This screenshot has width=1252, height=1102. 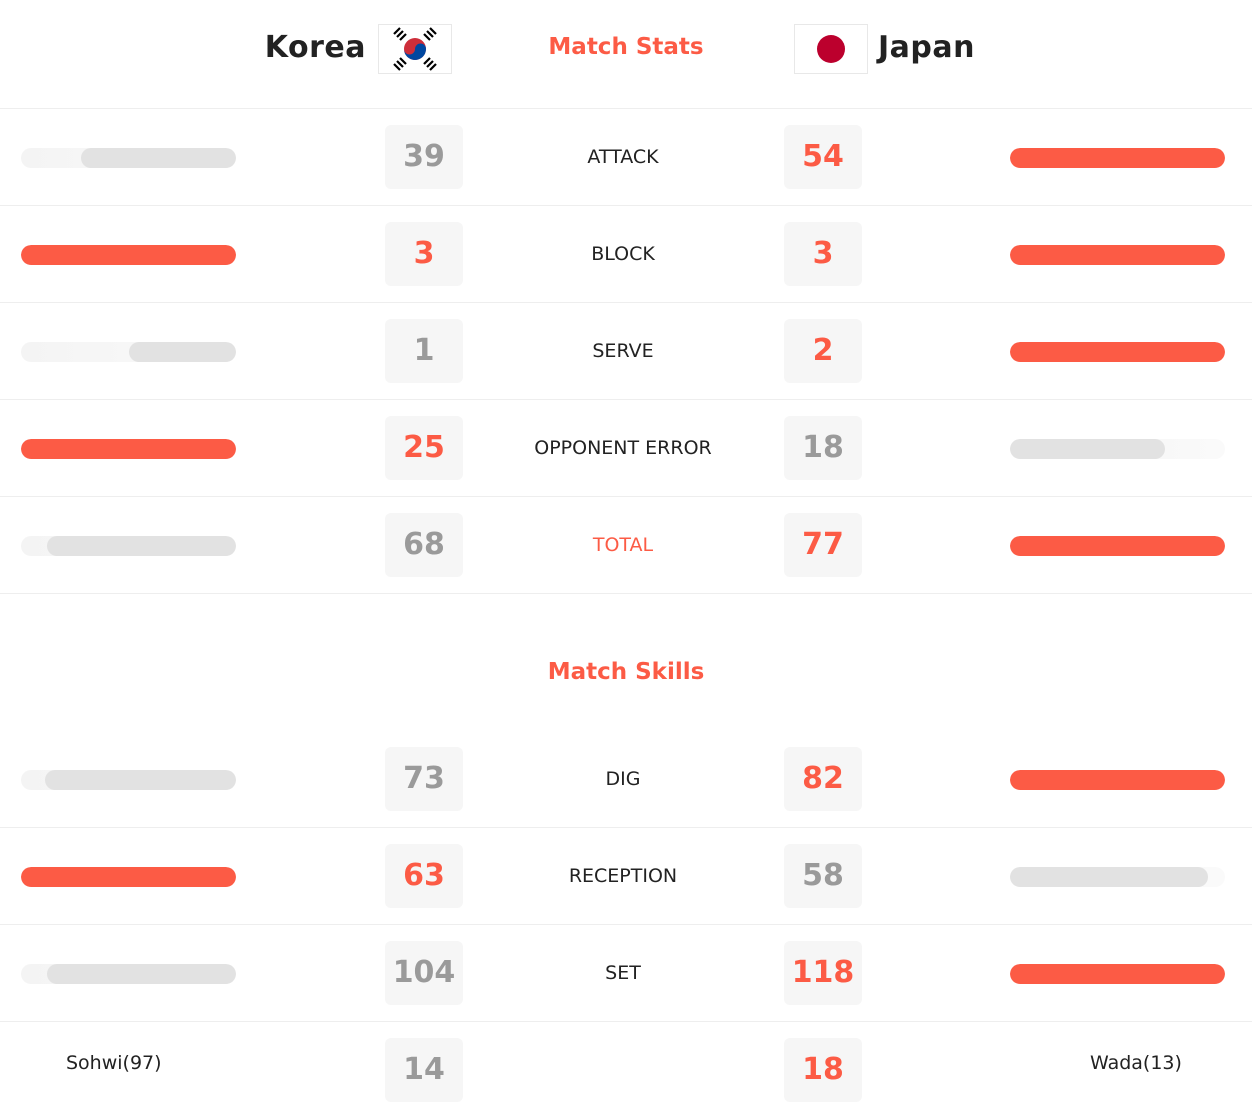 What do you see at coordinates (623, 545) in the screenshot?
I see `stat-label: TOTAL` at bounding box center [623, 545].